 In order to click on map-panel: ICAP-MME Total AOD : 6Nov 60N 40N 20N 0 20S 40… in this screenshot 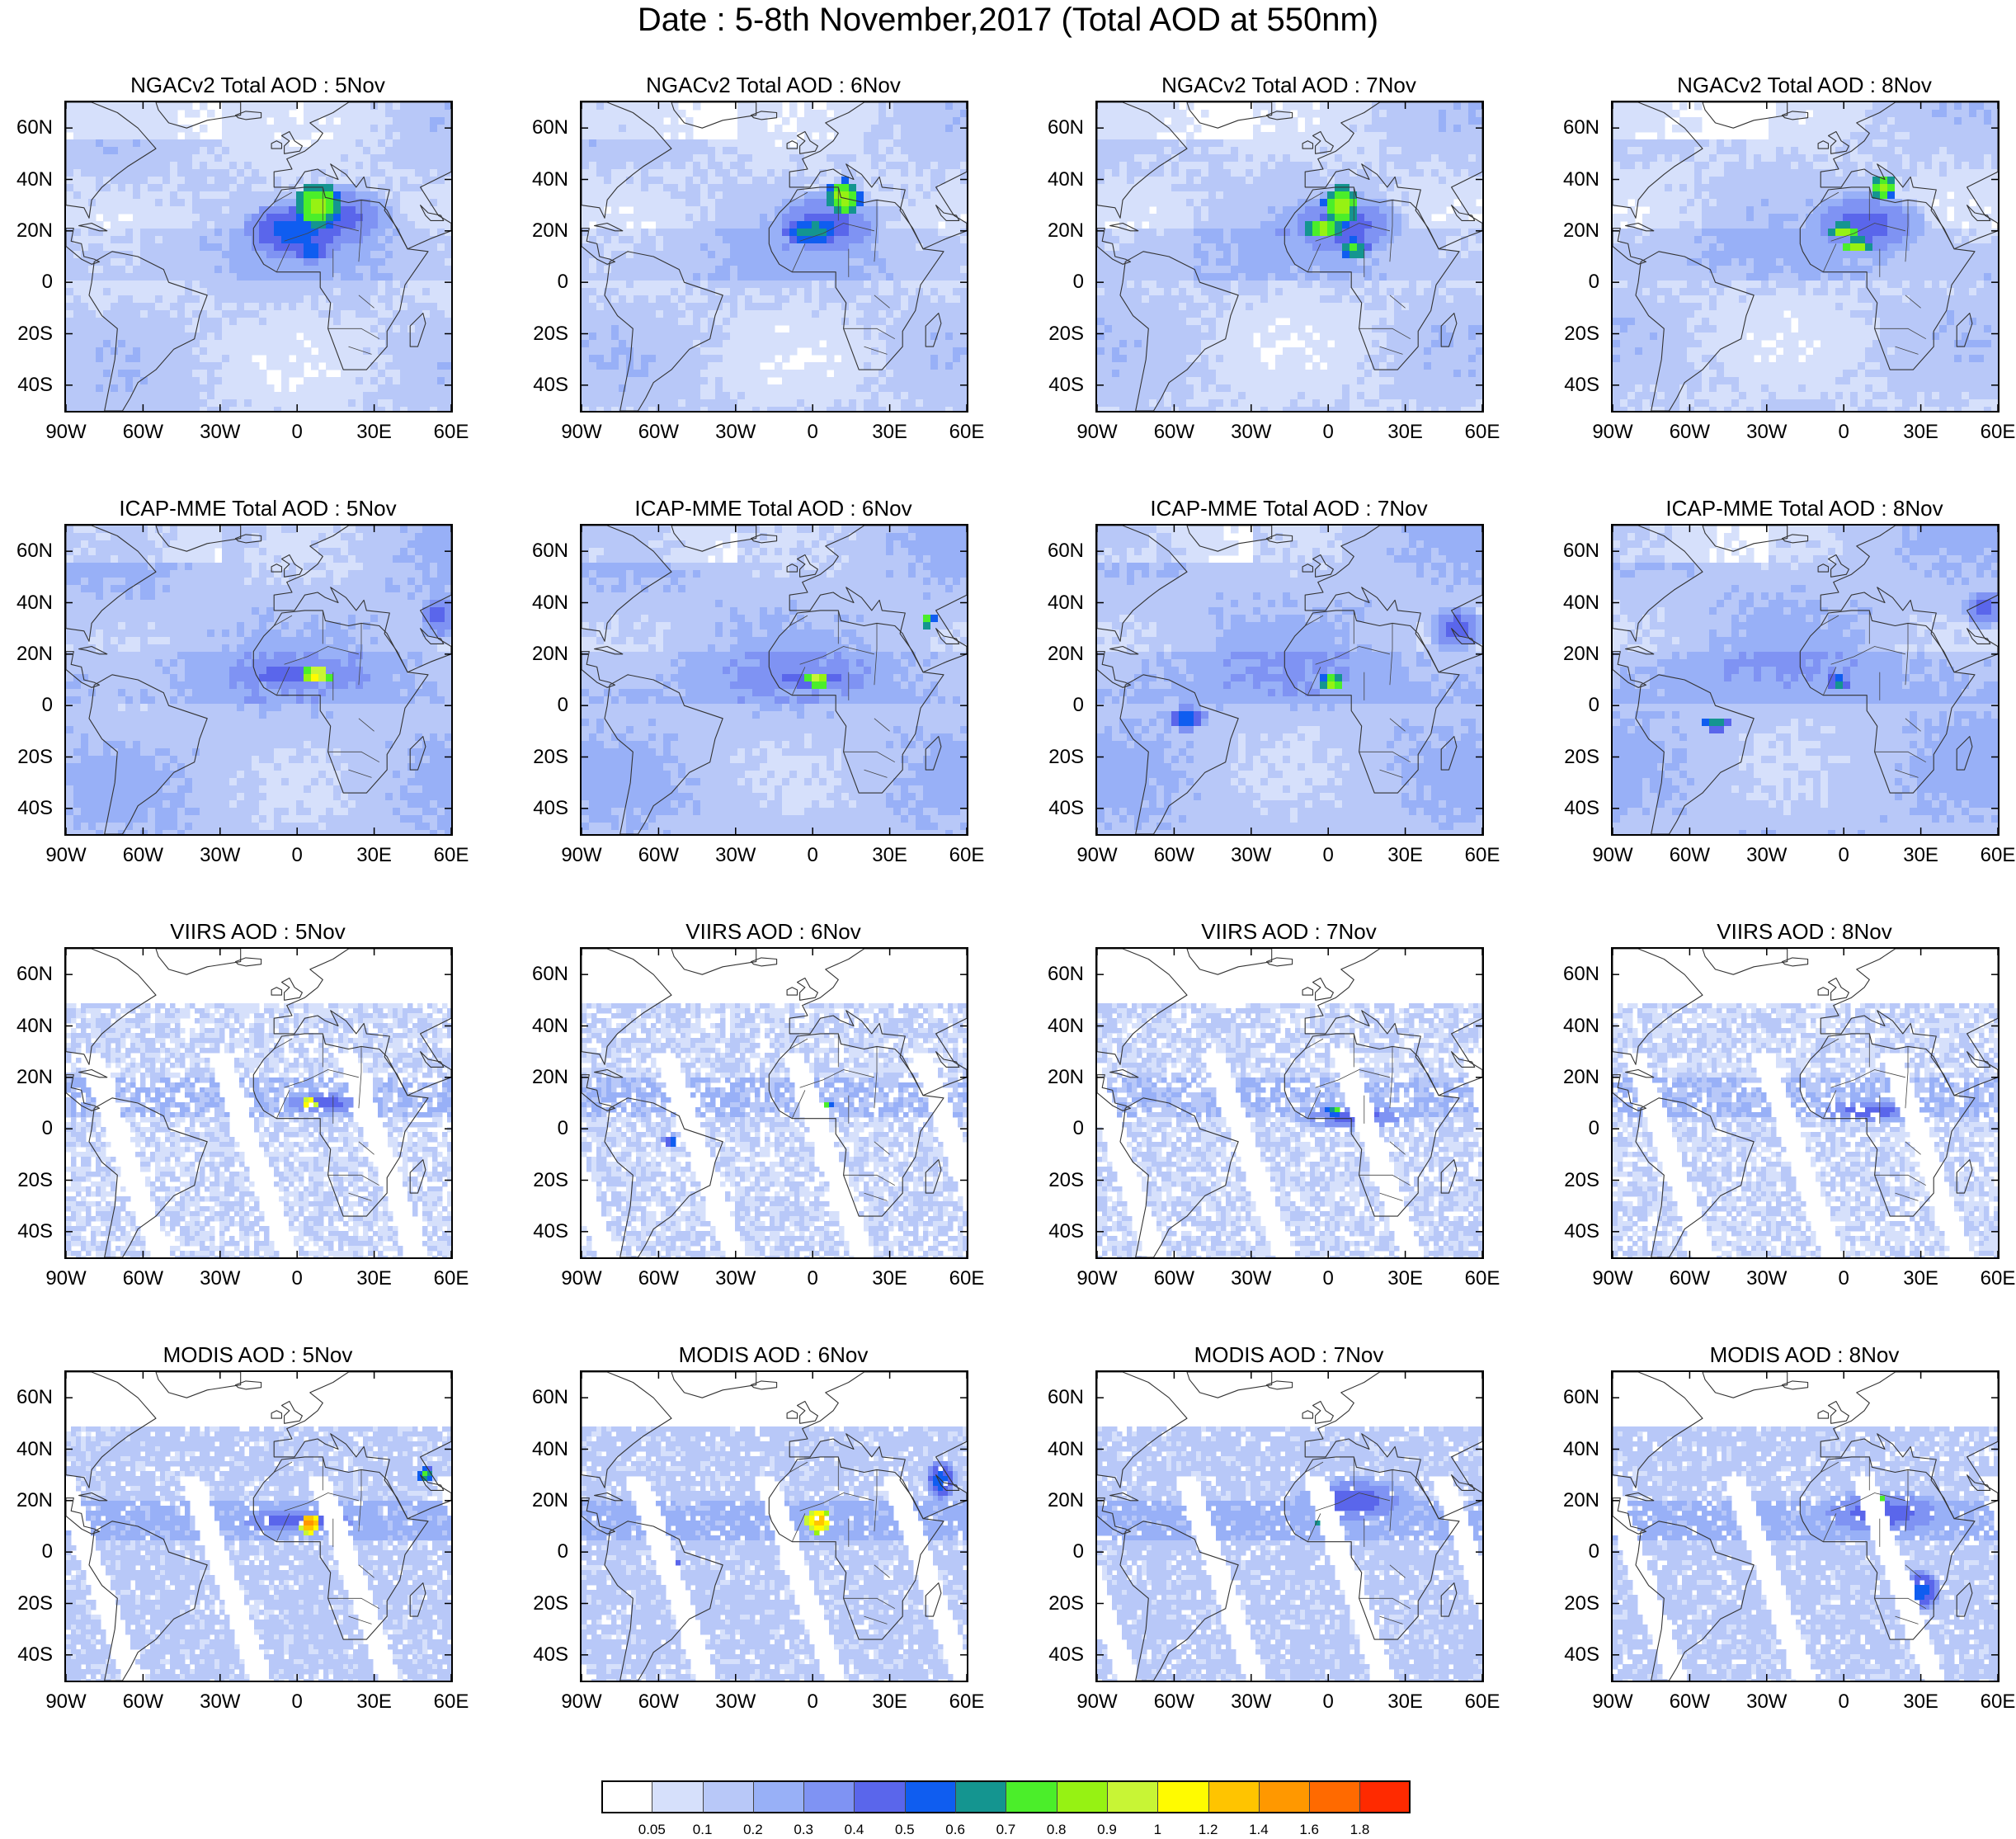, I will do `click(773, 707)`.